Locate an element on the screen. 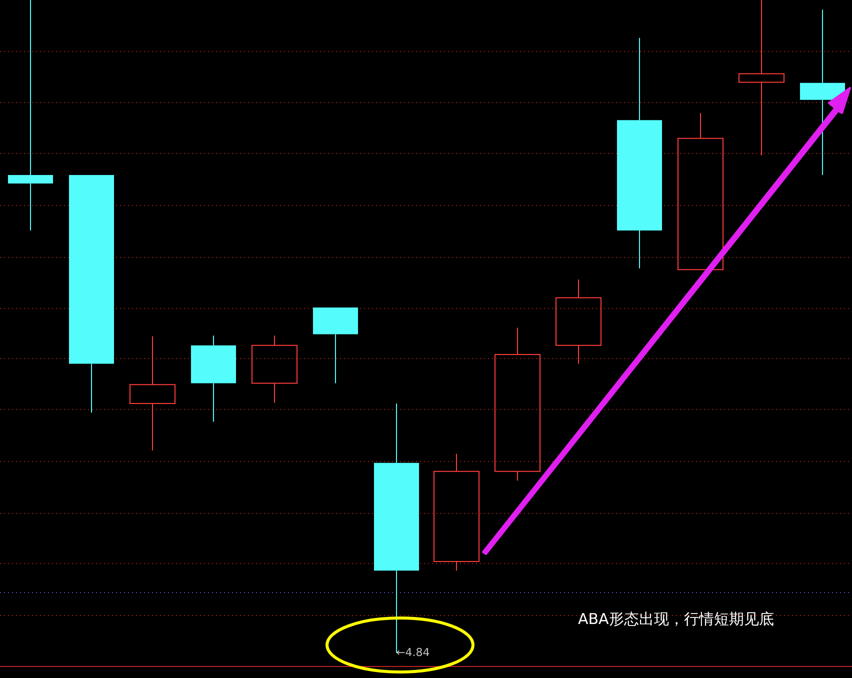 The width and height of the screenshot is (852, 678). annotation: ←4.84 is located at coordinates (413, 652).